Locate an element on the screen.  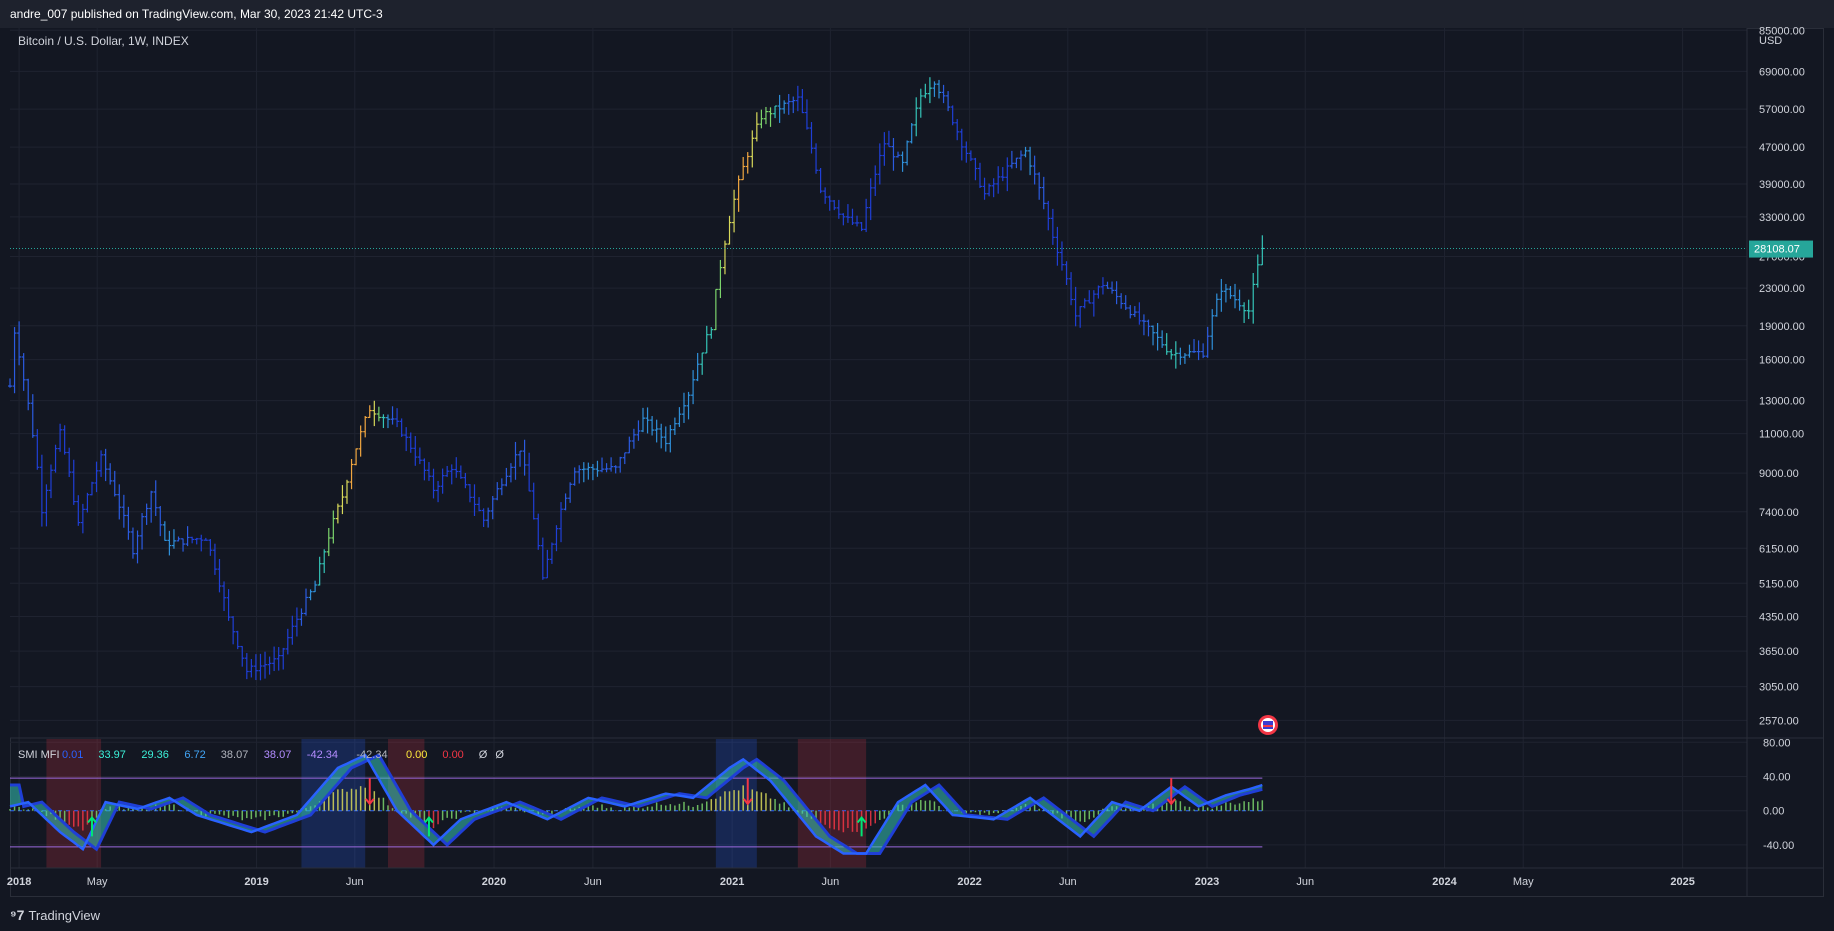
price-tick-label: 85000.00 is located at coordinates (1782, 31).